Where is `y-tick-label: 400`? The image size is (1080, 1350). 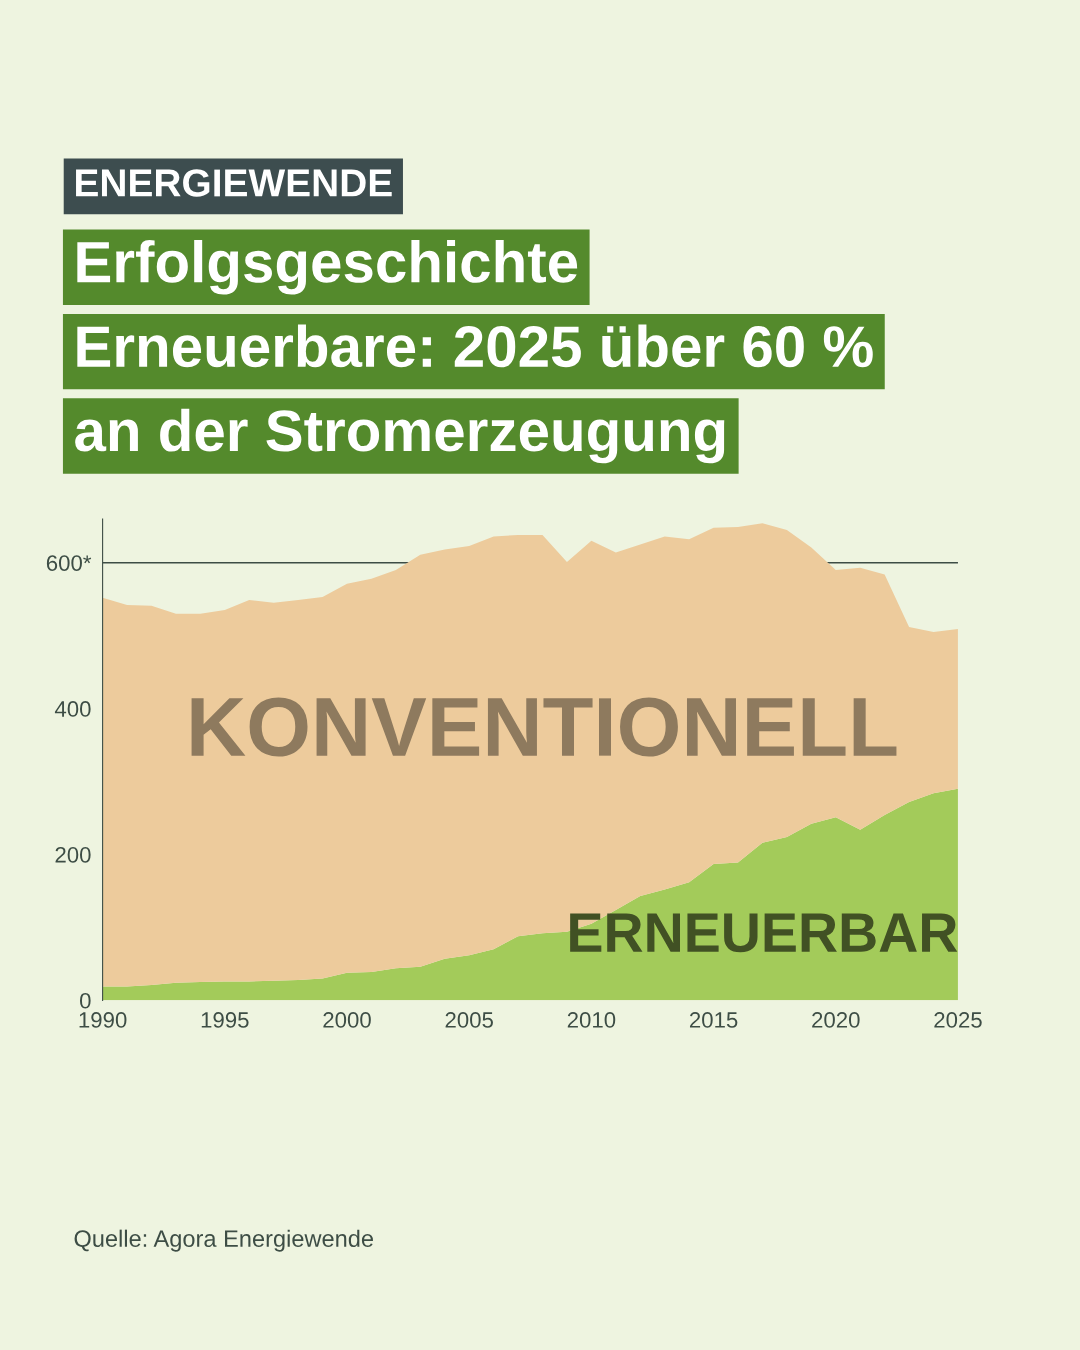
y-tick-label: 400 is located at coordinates (72, 709).